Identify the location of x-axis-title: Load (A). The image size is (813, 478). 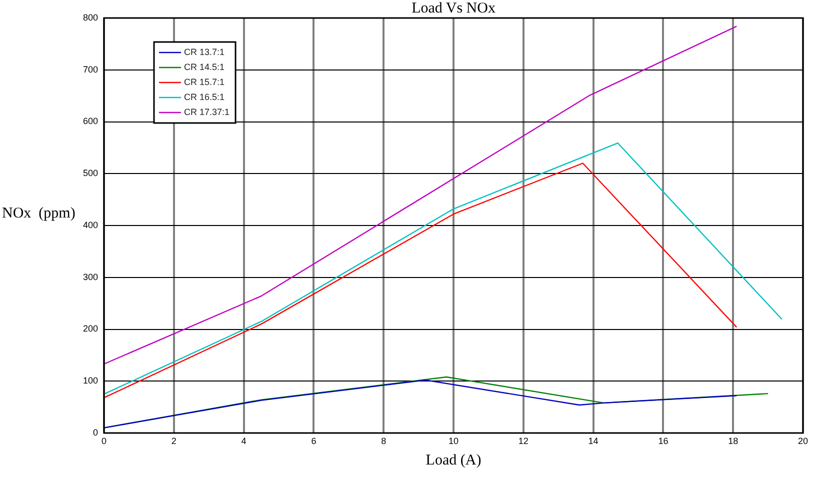
(454, 460).